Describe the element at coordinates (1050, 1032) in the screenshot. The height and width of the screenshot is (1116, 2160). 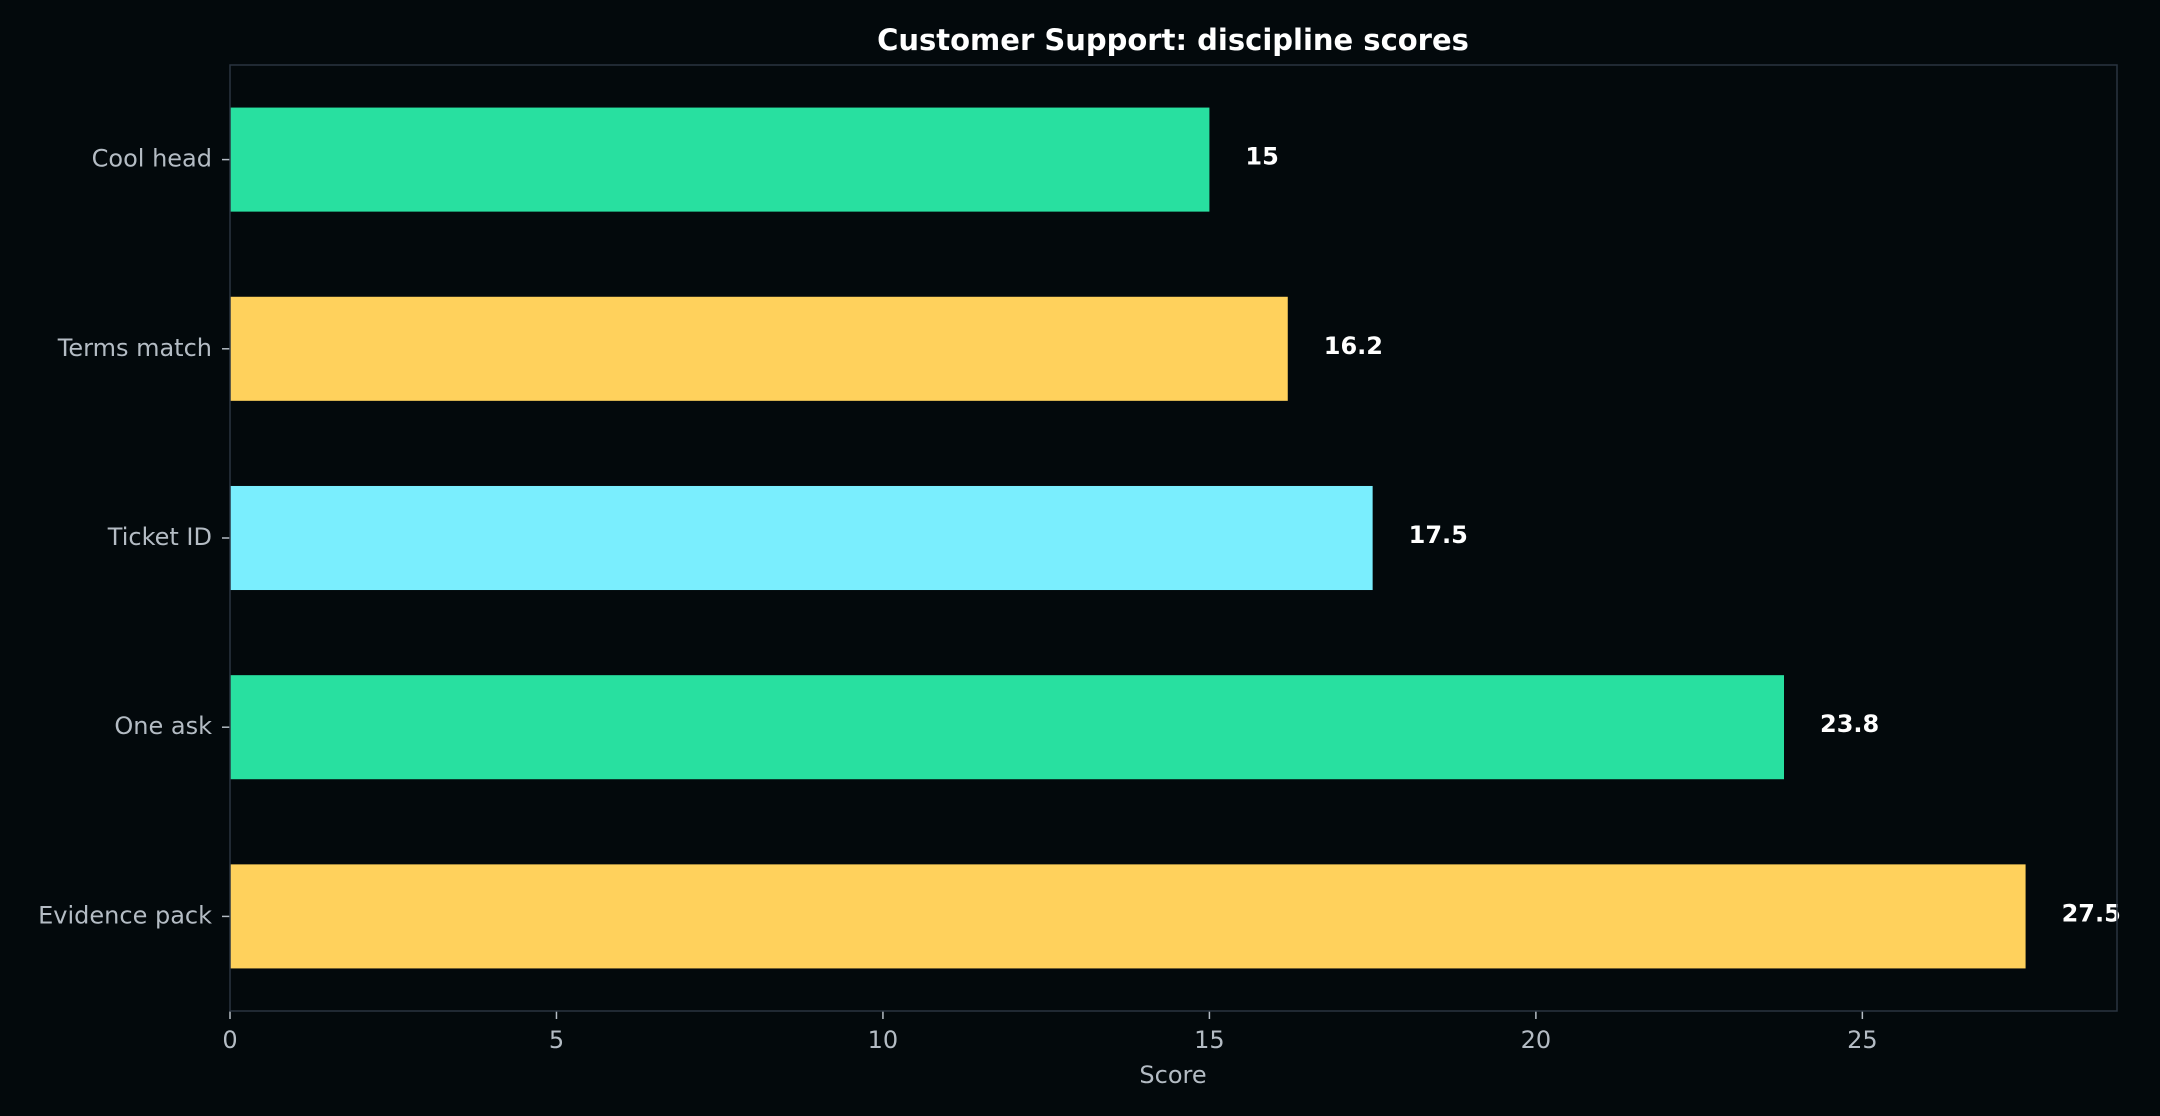
I see `x-axis: 0 5 10 15 20 25` at that location.